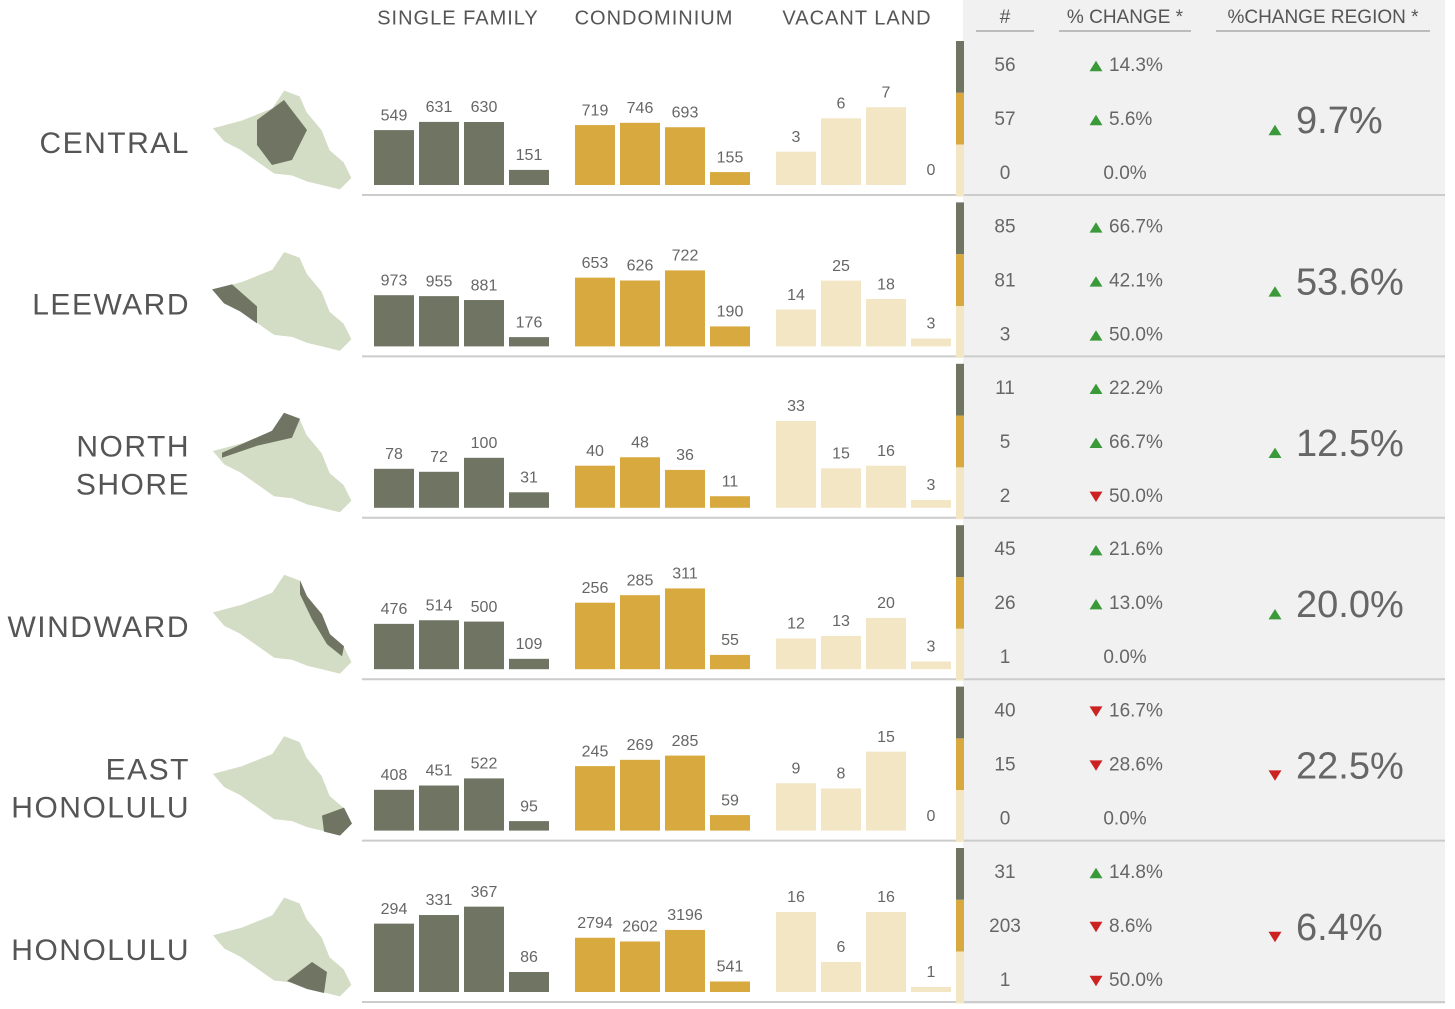 This screenshot has width=1455, height=1009. I want to click on count: 40, so click(1004, 711).